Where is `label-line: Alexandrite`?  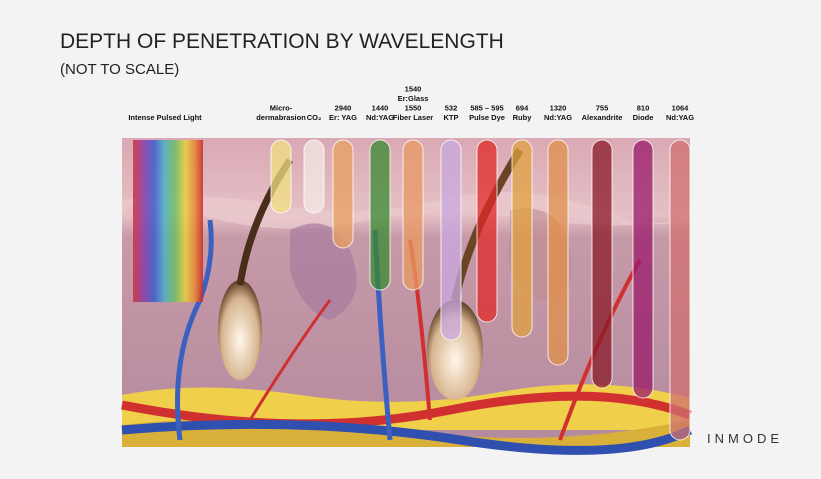 label-line: Alexandrite is located at coordinates (602, 117).